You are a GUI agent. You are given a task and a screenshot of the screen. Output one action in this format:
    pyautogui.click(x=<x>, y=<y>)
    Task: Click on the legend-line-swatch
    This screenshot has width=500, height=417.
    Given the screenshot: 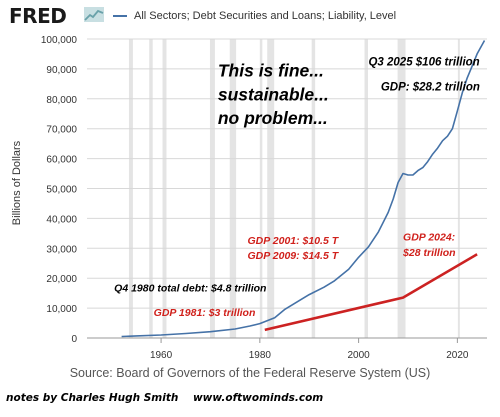 What is the action you would take?
    pyautogui.click(x=120, y=16)
    